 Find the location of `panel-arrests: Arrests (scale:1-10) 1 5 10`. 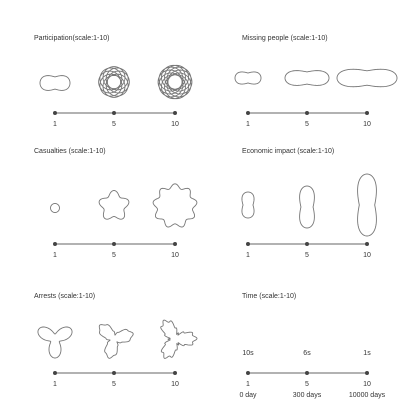

panel-arrests: Arrests (scale:1-10) 1 5 10 is located at coordinates (116, 340).